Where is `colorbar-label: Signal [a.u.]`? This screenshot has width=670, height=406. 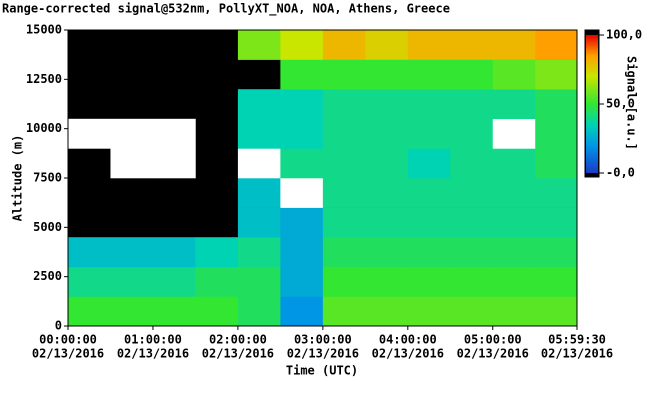 colorbar-label: Signal [a.u.] is located at coordinates (632, 103).